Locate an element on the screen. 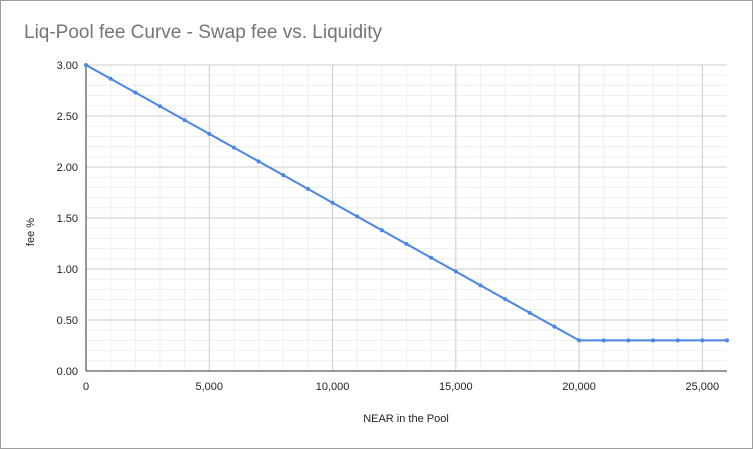 The image size is (753, 449). y-axis-title: fee % is located at coordinates (31, 232).